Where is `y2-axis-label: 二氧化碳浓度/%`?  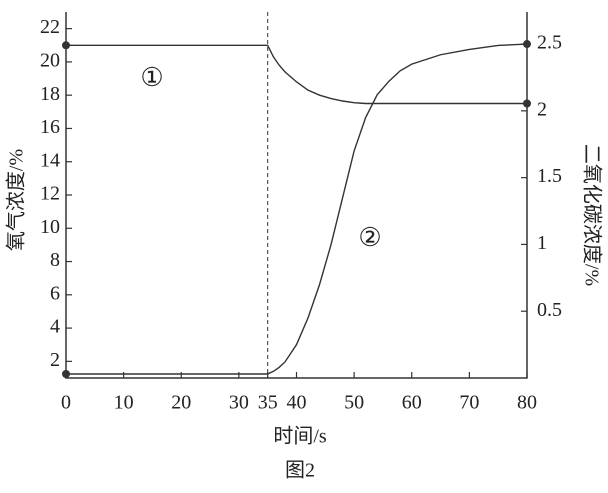
y2-axis-label: 二氧化碳浓度/% is located at coordinates (591, 215).